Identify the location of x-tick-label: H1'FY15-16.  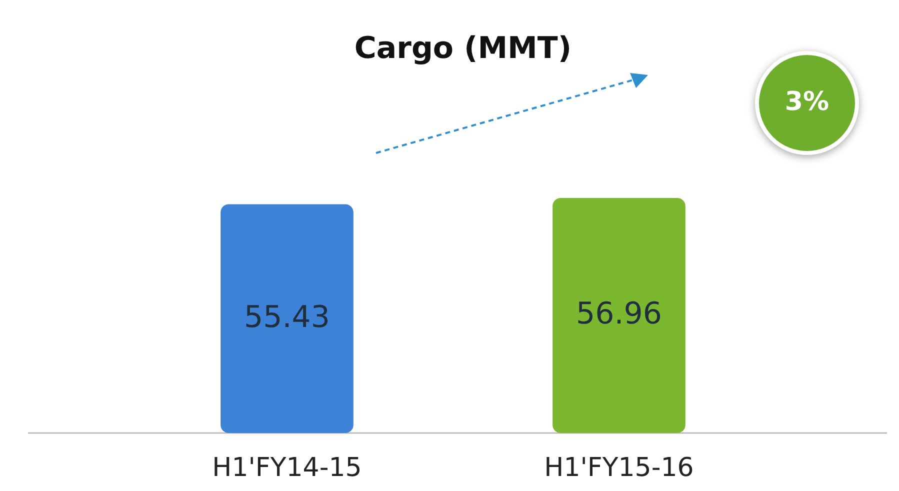
(619, 468).